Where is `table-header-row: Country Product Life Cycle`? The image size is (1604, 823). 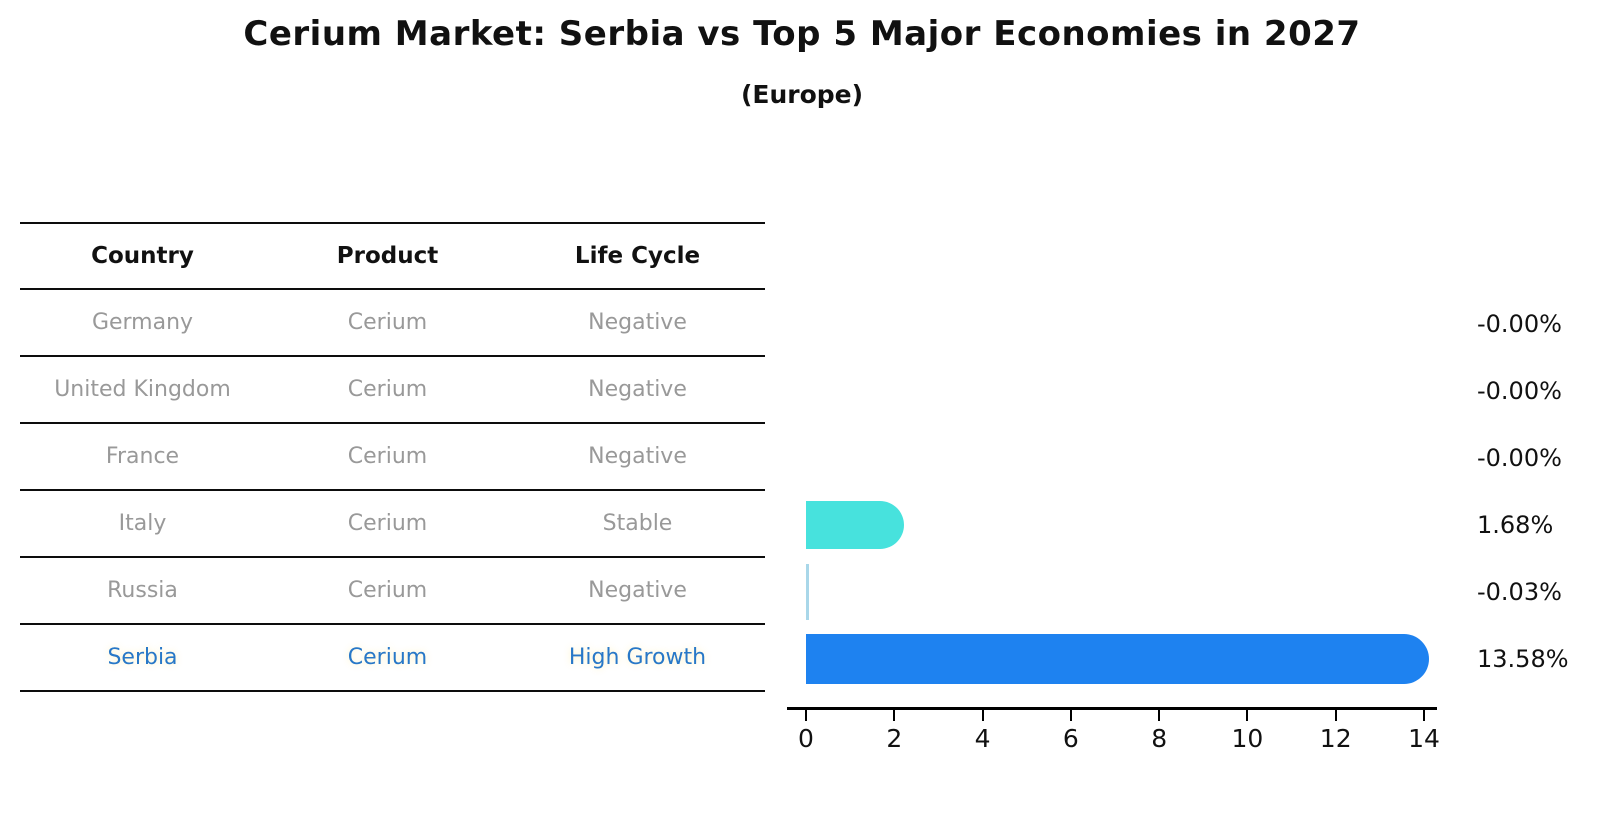 table-header-row: Country Product Life Cycle is located at coordinates (812, 256).